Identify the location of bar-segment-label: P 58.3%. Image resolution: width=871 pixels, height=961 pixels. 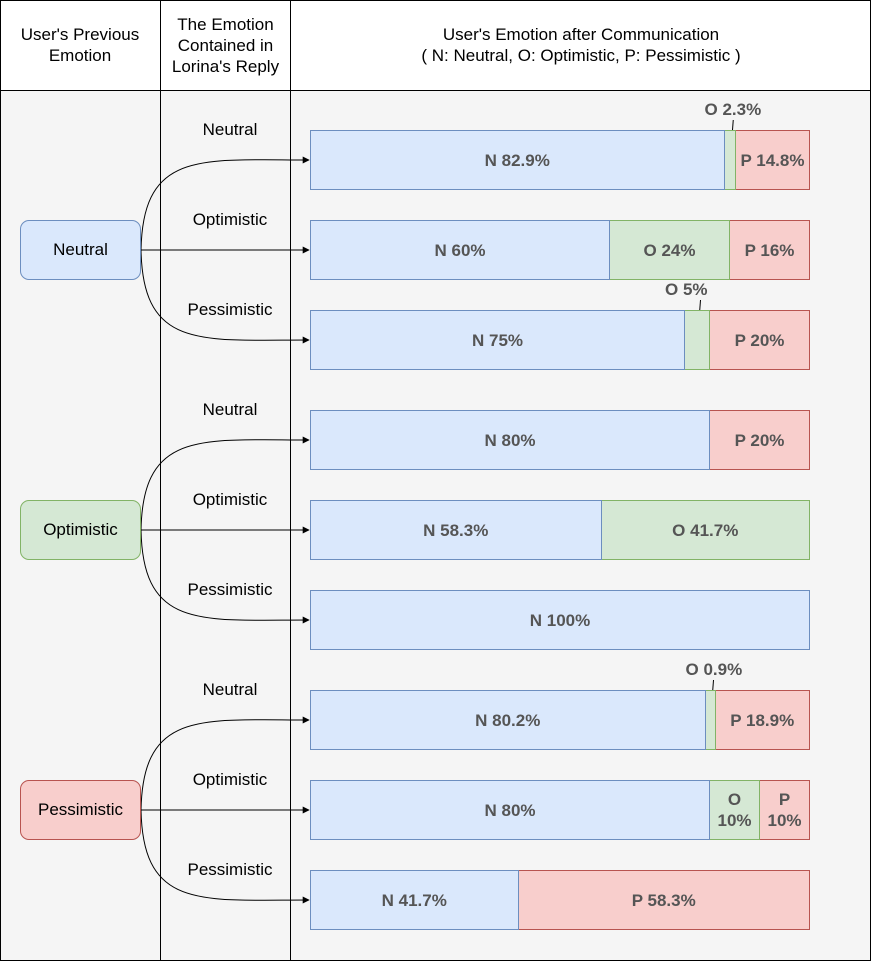
(663, 900).